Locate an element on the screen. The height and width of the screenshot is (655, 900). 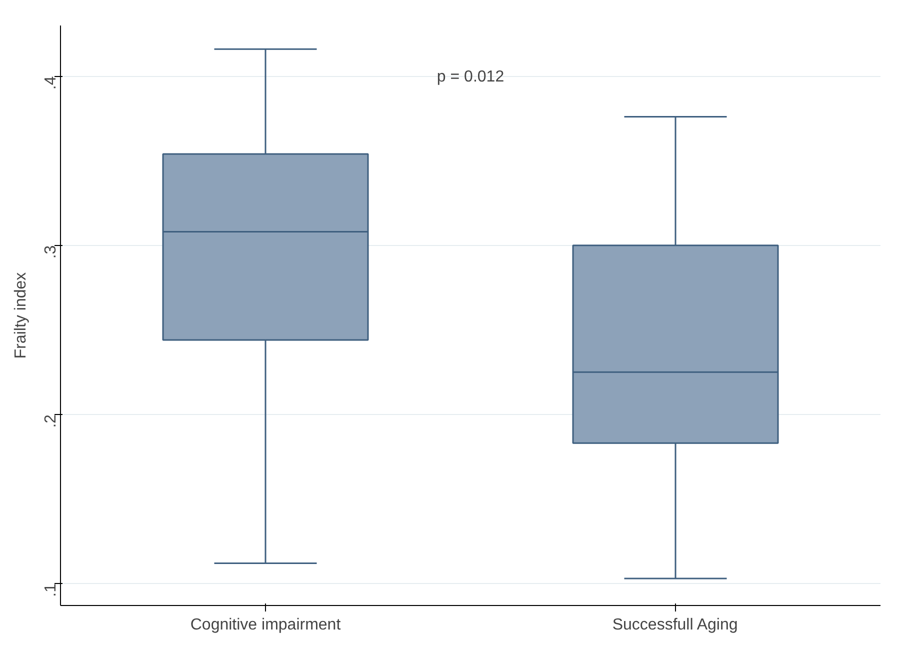
y-tick-label: .2 is located at coordinates (51, 421).